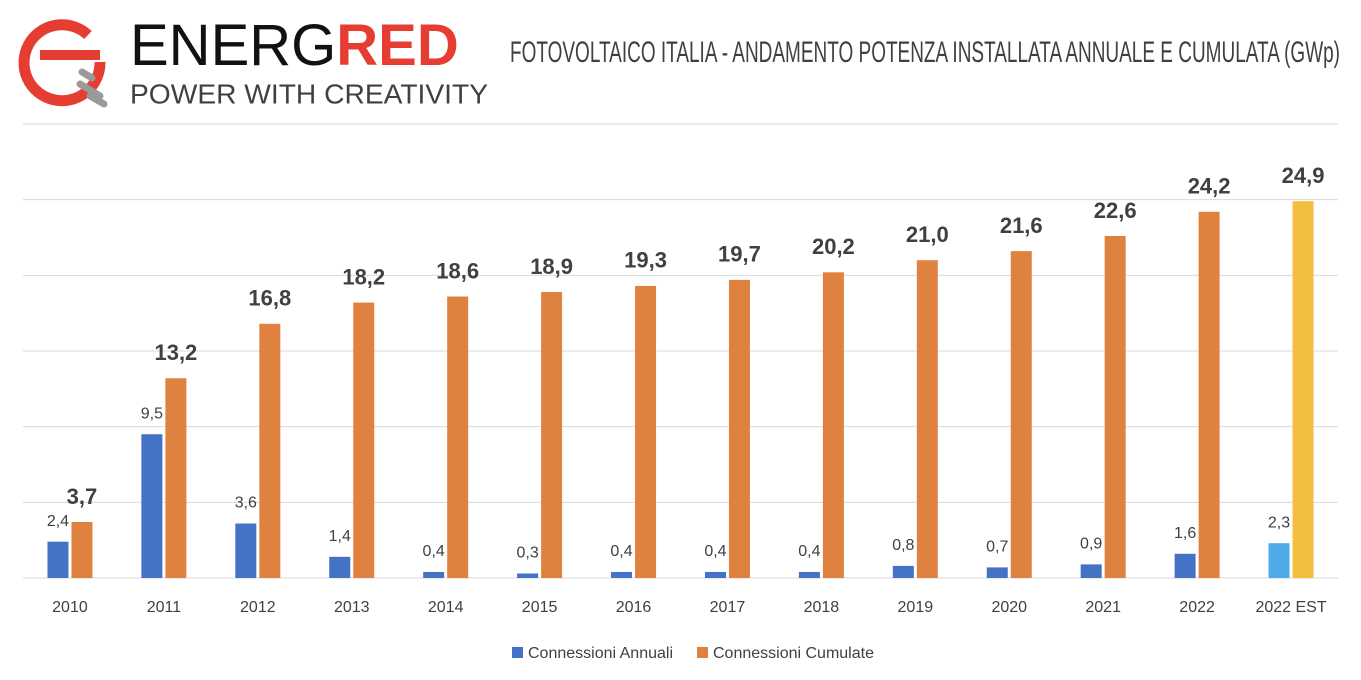 Image resolution: width=1361 pixels, height=680 pixels. I want to click on value-label-cumulative: 21,6, so click(1021, 225).